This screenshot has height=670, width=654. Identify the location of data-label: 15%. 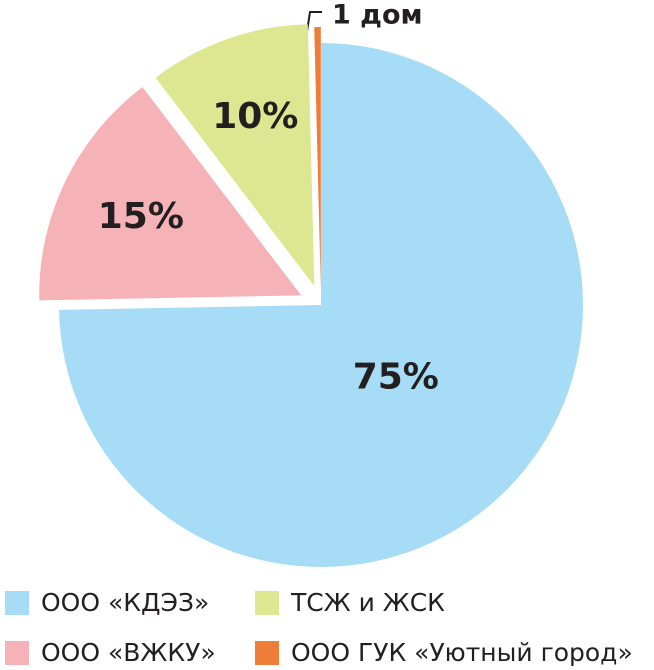
(141, 216).